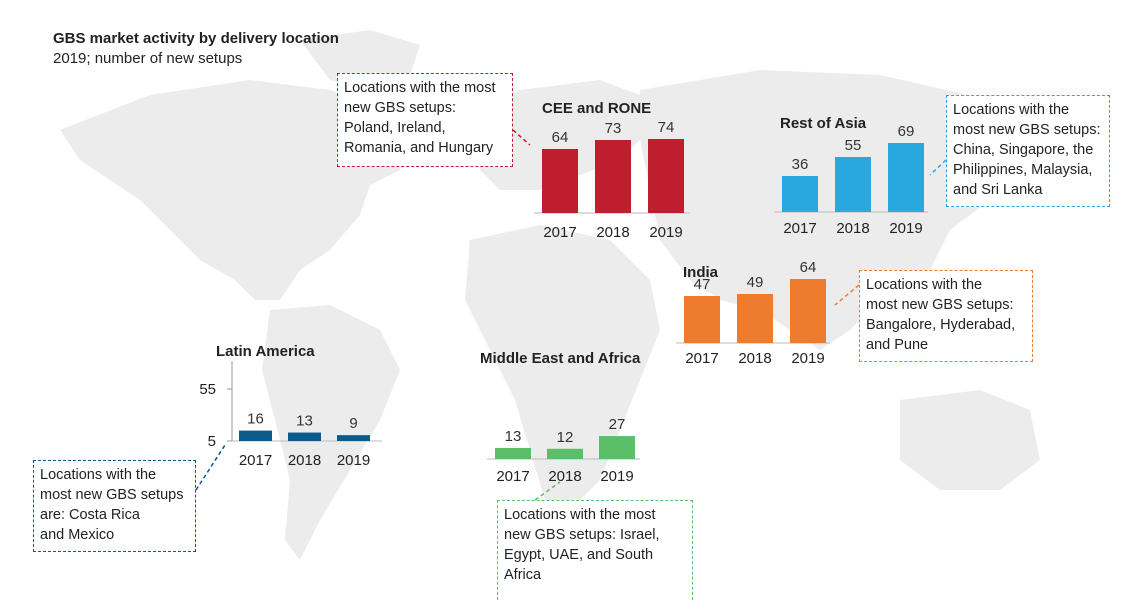 The height and width of the screenshot is (600, 1130). Describe the element at coordinates (755, 282) in the screenshot. I see `data-label: 49` at that location.